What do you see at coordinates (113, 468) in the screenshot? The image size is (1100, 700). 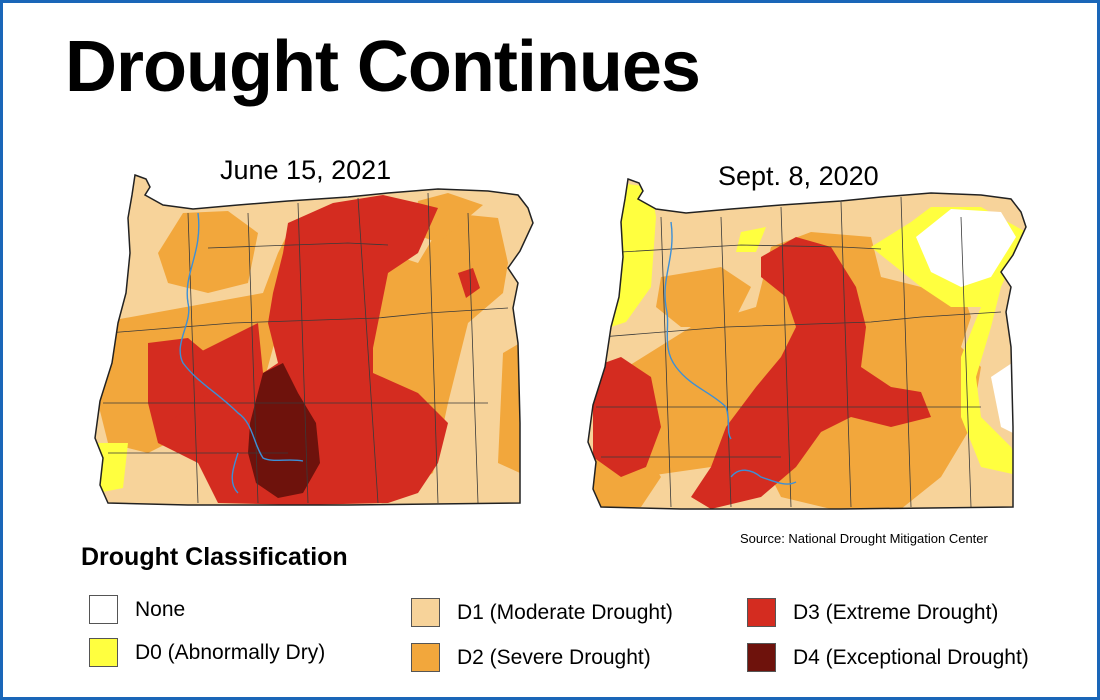 I see `d0-region` at bounding box center [113, 468].